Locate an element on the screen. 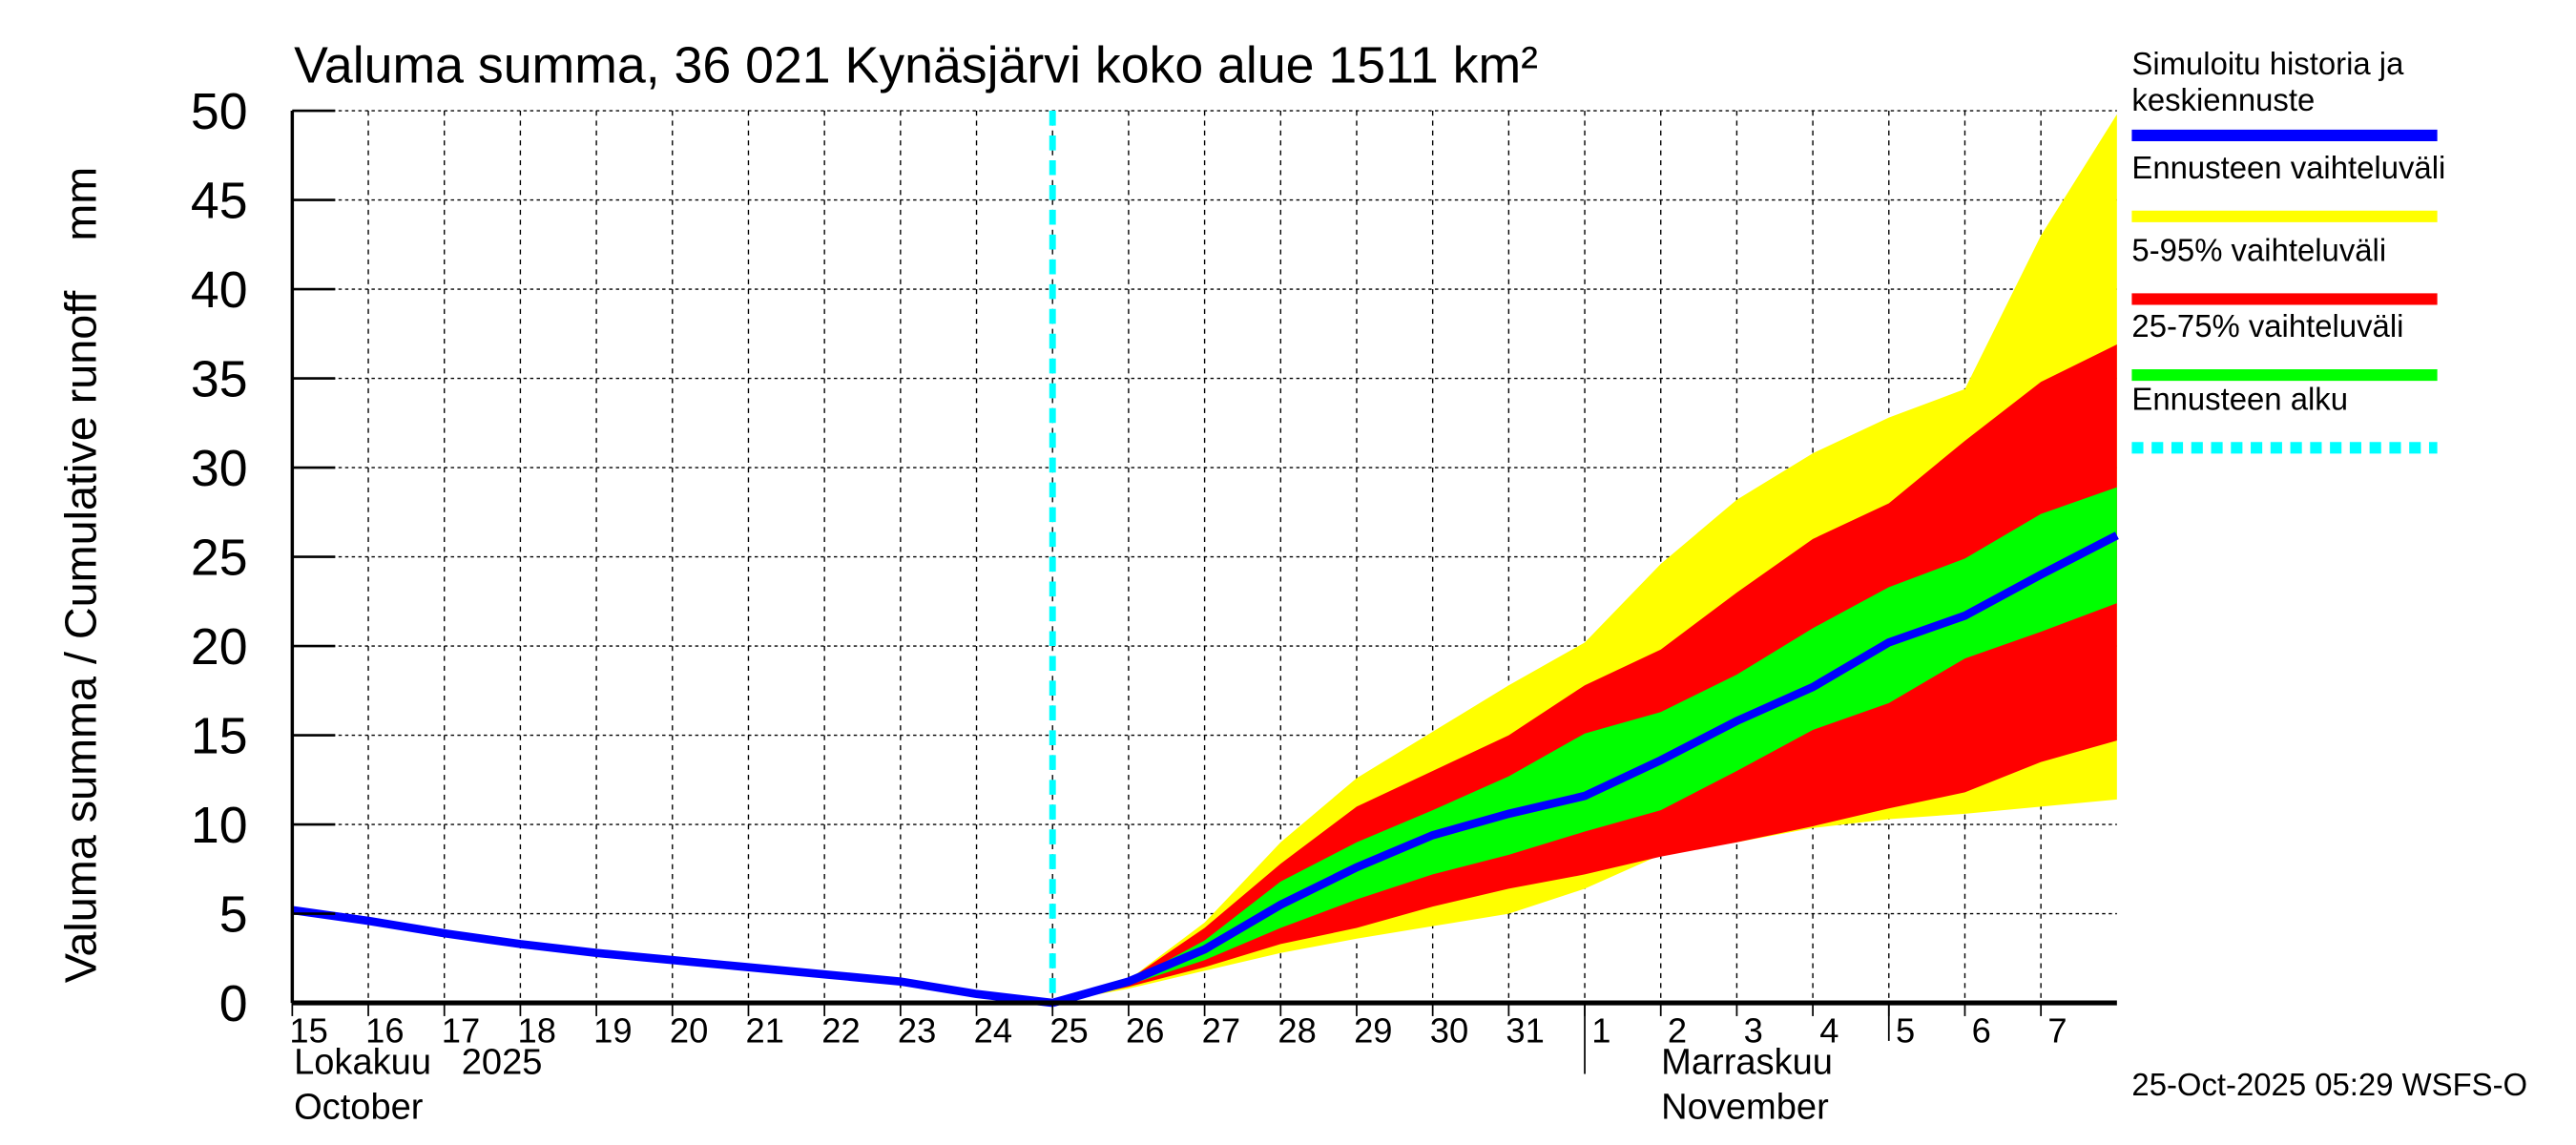 This screenshot has width=2576, height=1145. legend-label: 25-75% vaihteluväli is located at coordinates (2267, 326).